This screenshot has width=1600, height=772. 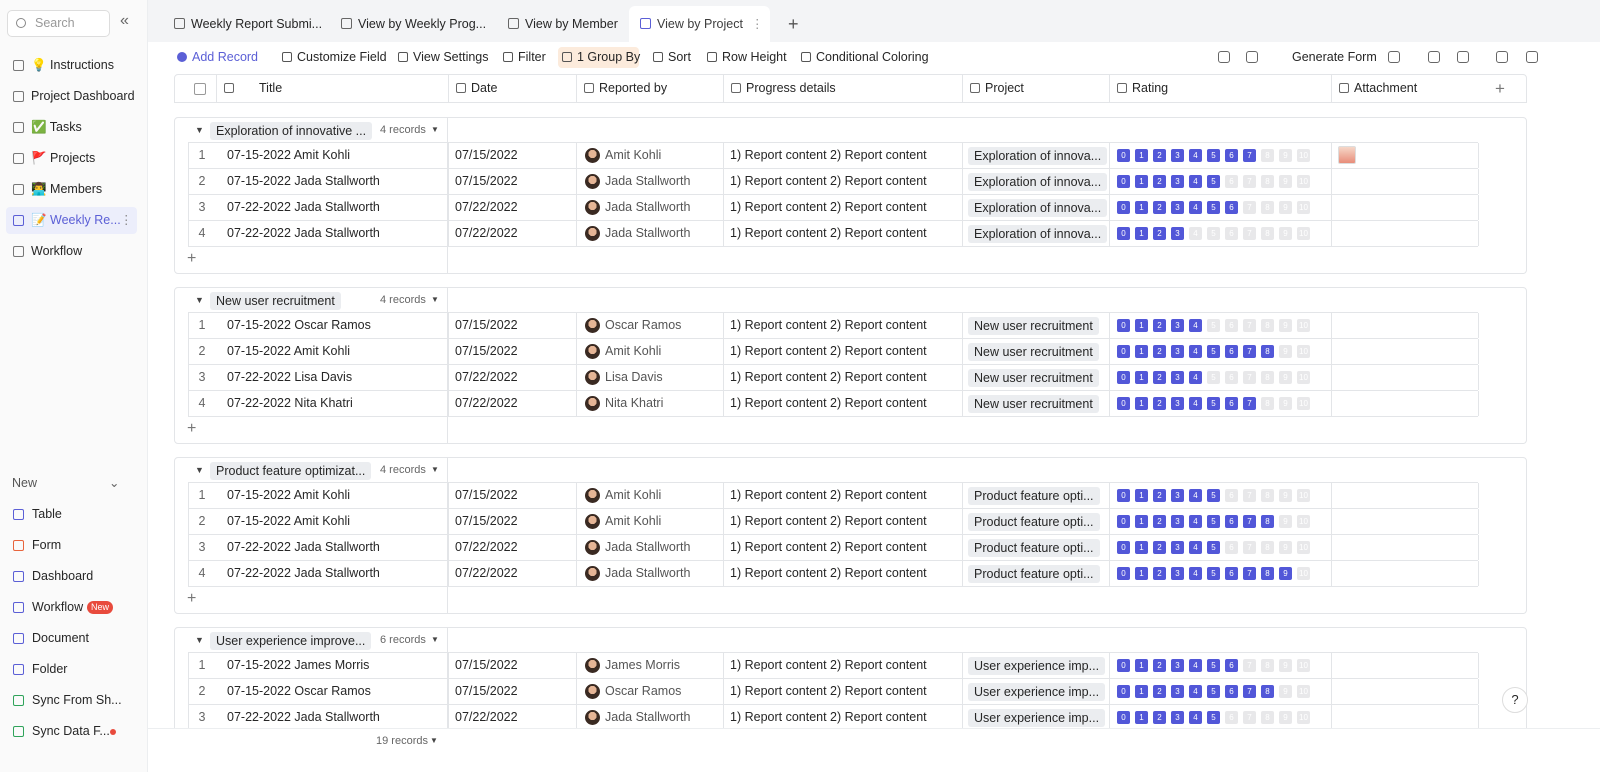 I want to click on rating-box: 7, so click(x=1249, y=207).